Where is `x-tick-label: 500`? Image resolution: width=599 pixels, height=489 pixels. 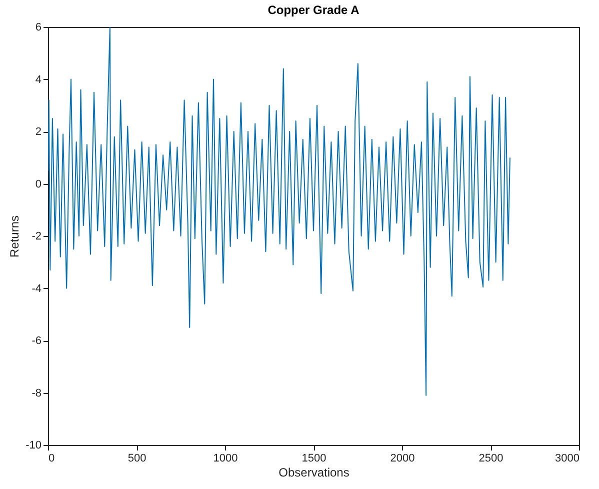
x-tick-label: 500 is located at coordinates (137, 458).